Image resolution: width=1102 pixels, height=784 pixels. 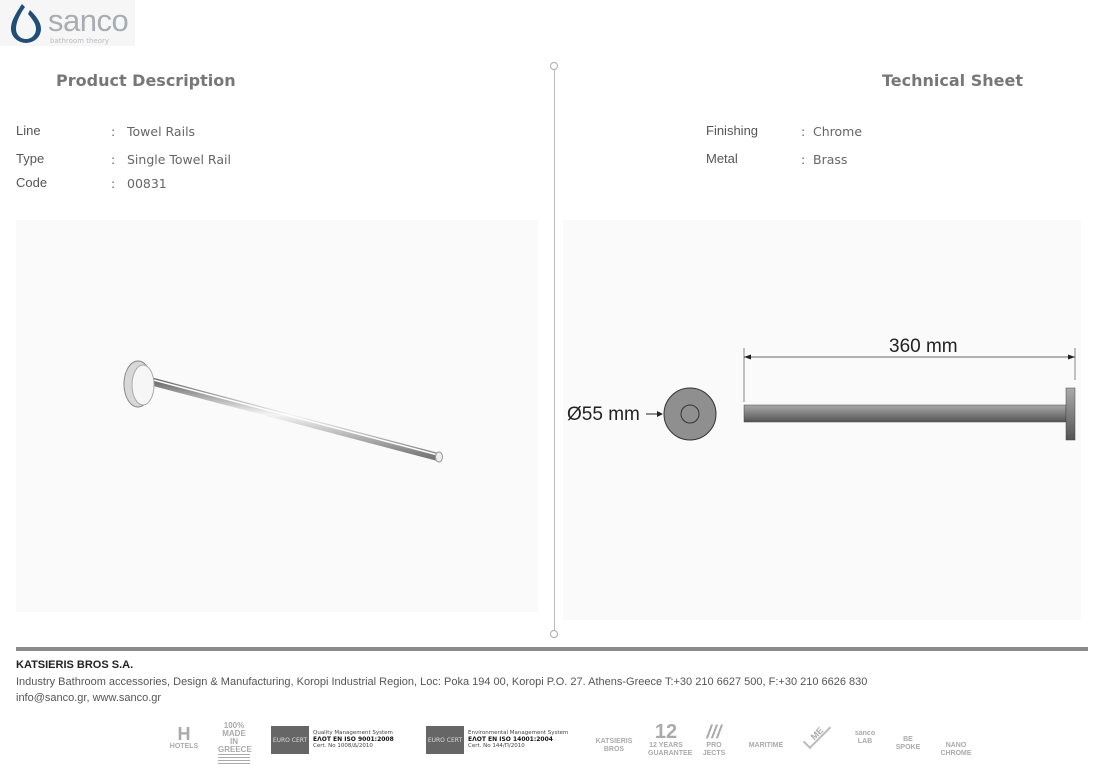 What do you see at coordinates (147, 183) in the screenshot?
I see `row-value: 00831` at bounding box center [147, 183].